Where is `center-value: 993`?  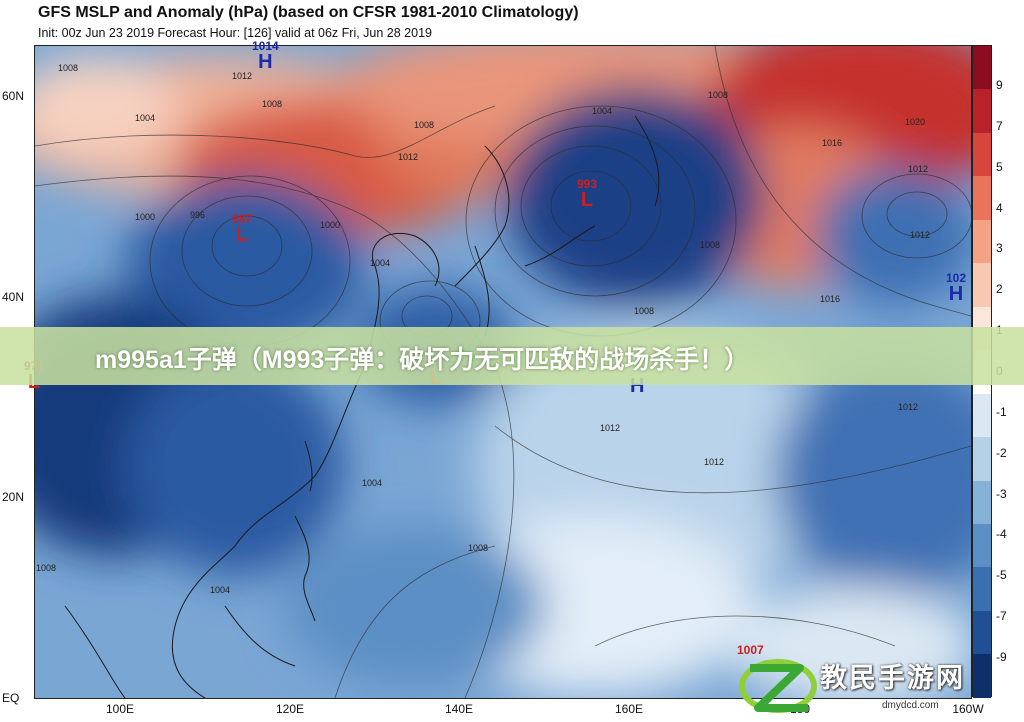
center-value: 993 is located at coordinates (587, 184).